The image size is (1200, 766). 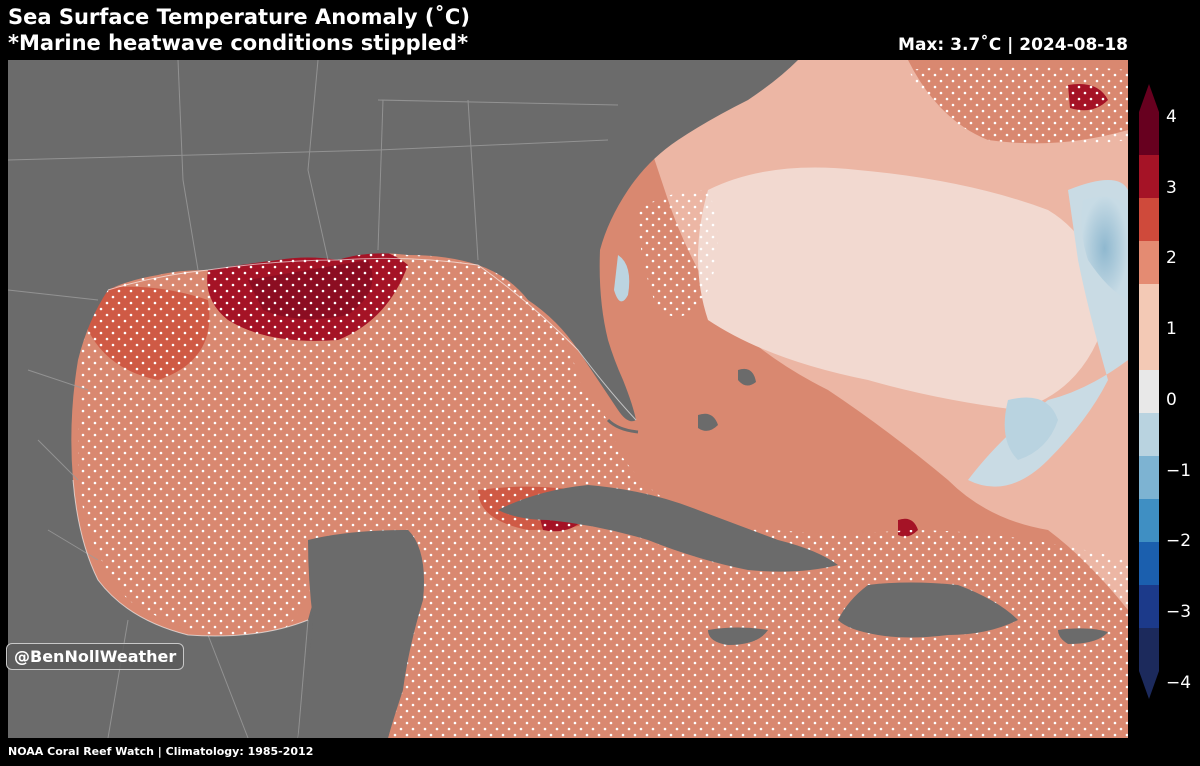 I want to click on colorbar-tick-0: 0, so click(x=1171, y=400).